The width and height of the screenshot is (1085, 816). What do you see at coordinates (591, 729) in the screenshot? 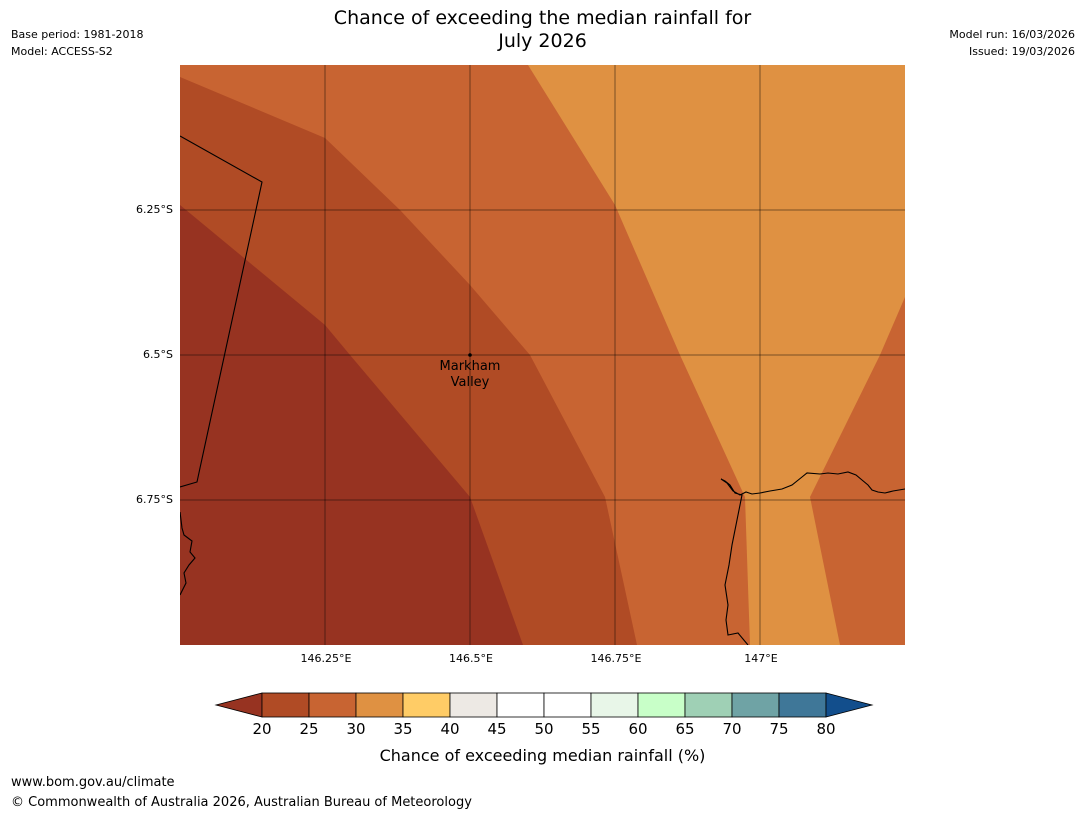
I see `colorbar-tick-55: 55` at bounding box center [591, 729].